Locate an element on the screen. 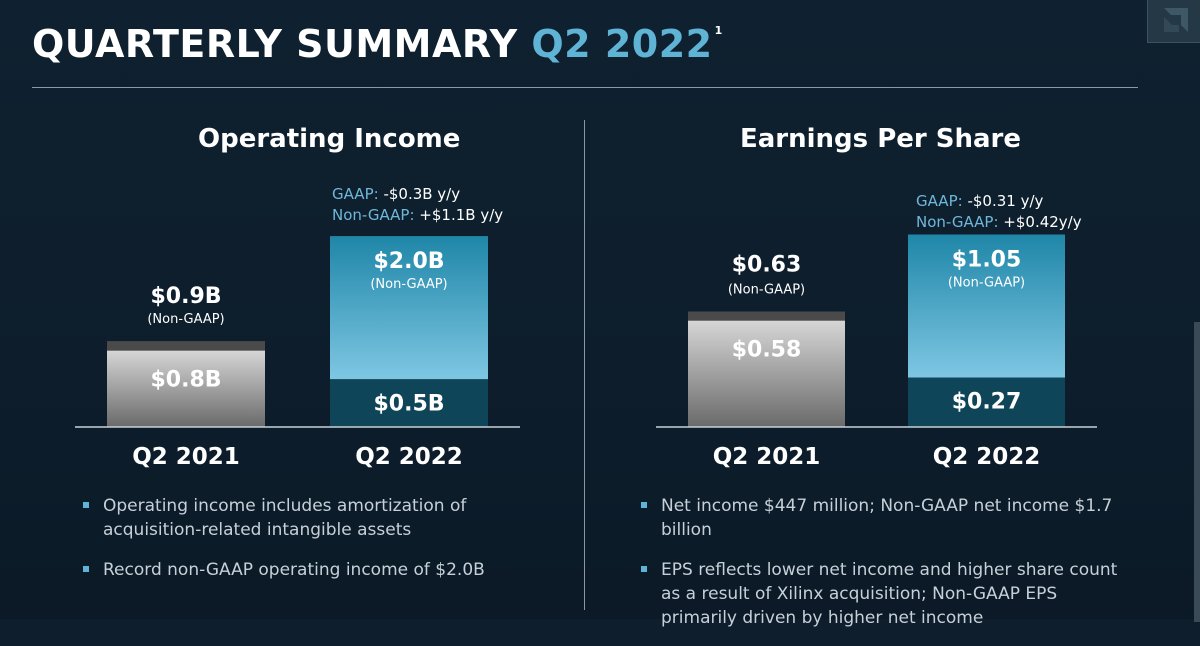 The height and width of the screenshot is (646, 1200). slide-title-accent: Q2 2022 is located at coordinates (622, 44).